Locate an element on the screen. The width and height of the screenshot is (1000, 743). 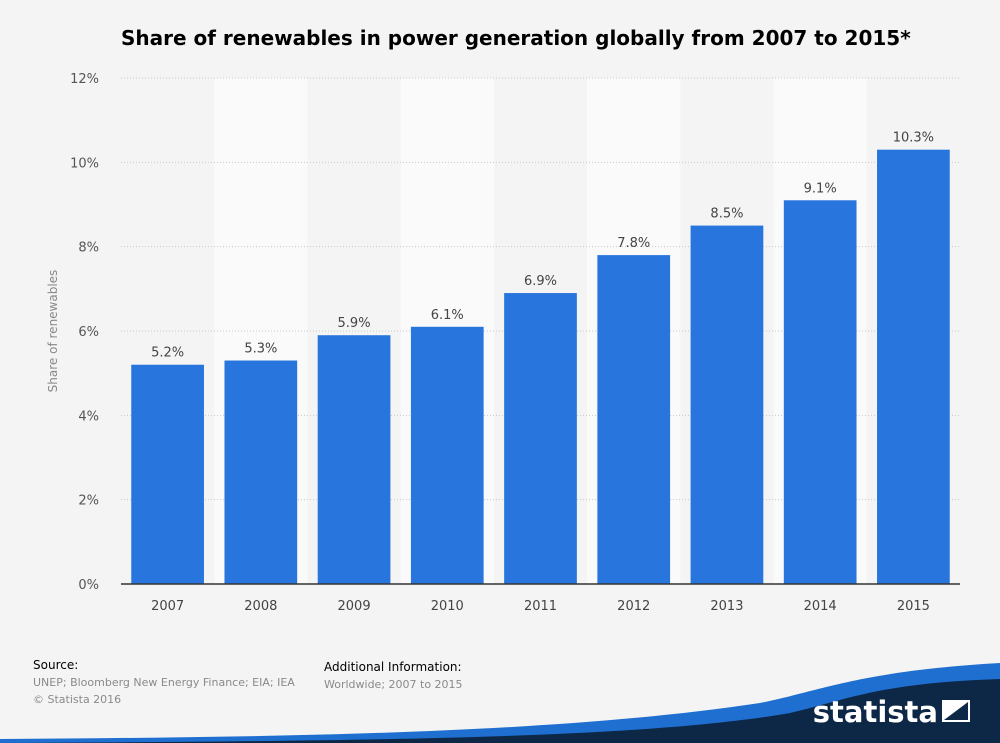
y-tick-label: 10% is located at coordinates (84, 163).